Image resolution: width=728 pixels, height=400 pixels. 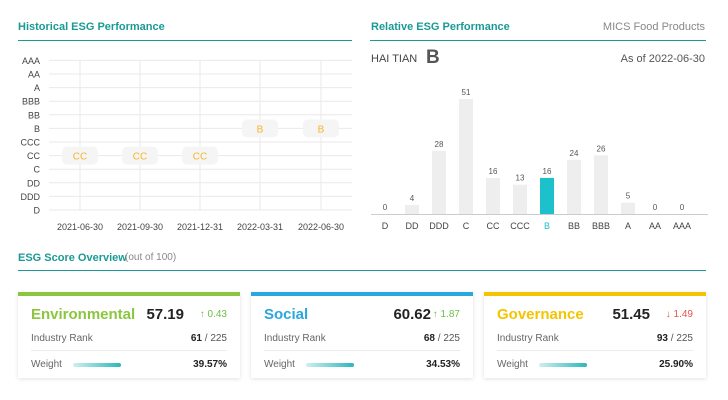 I want to click on bar-ccc, so click(x=520, y=199).